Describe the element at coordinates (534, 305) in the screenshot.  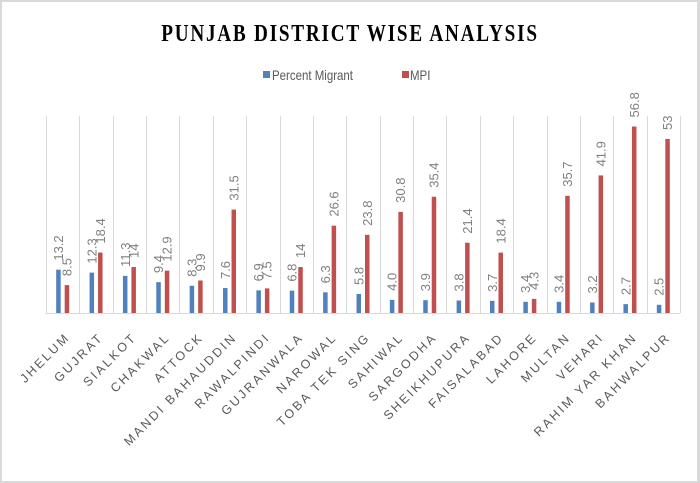
I see `bar-mpi-lahore` at that location.